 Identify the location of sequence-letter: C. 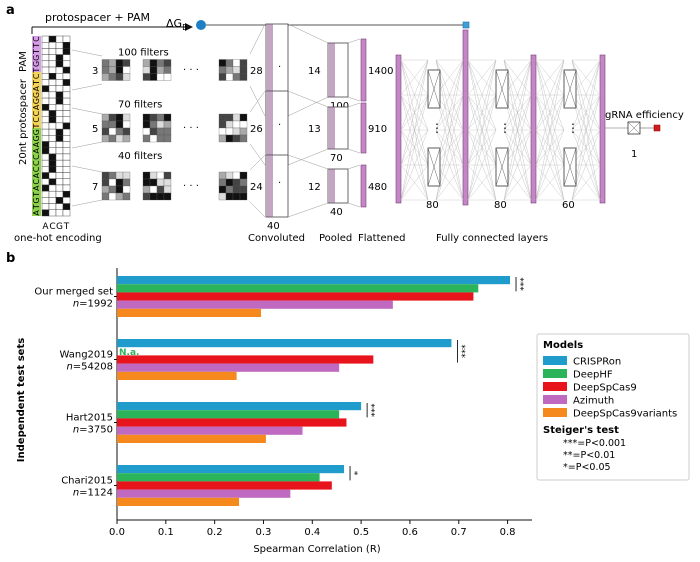
(36, 113).